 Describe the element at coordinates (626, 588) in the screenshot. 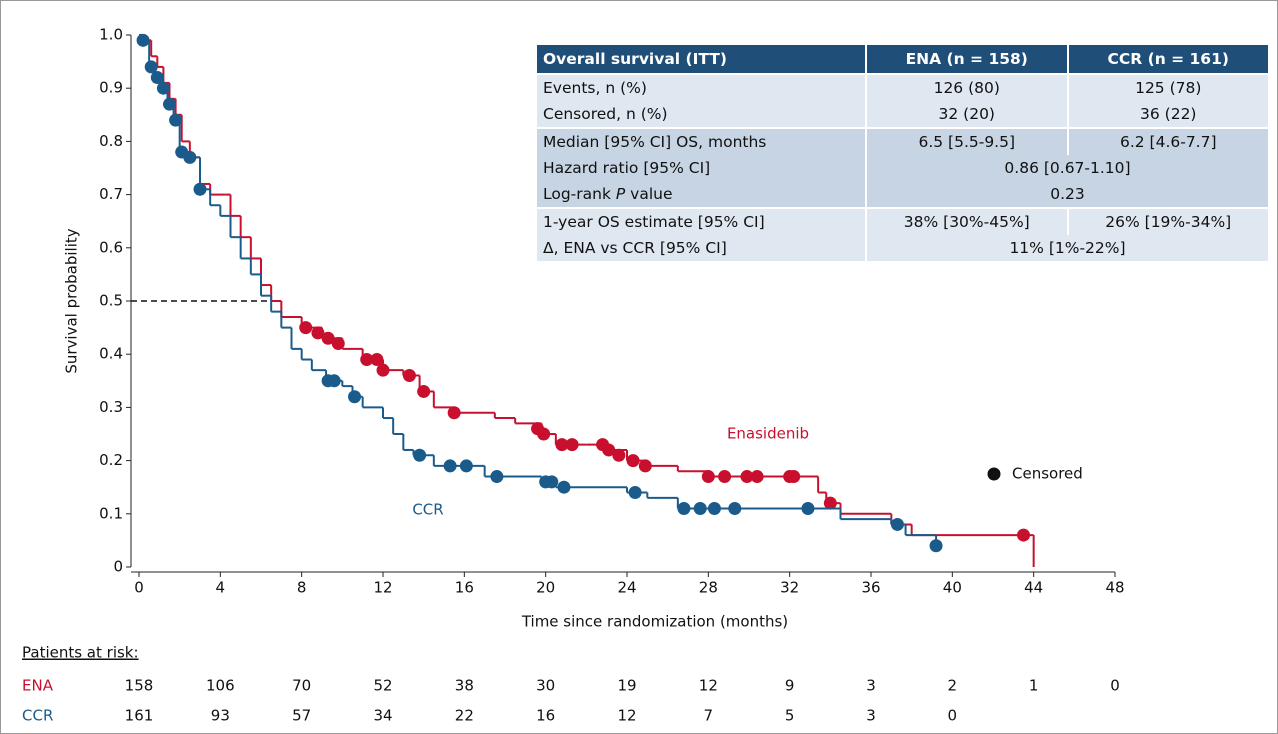

I see `x-tick-label: 24` at that location.